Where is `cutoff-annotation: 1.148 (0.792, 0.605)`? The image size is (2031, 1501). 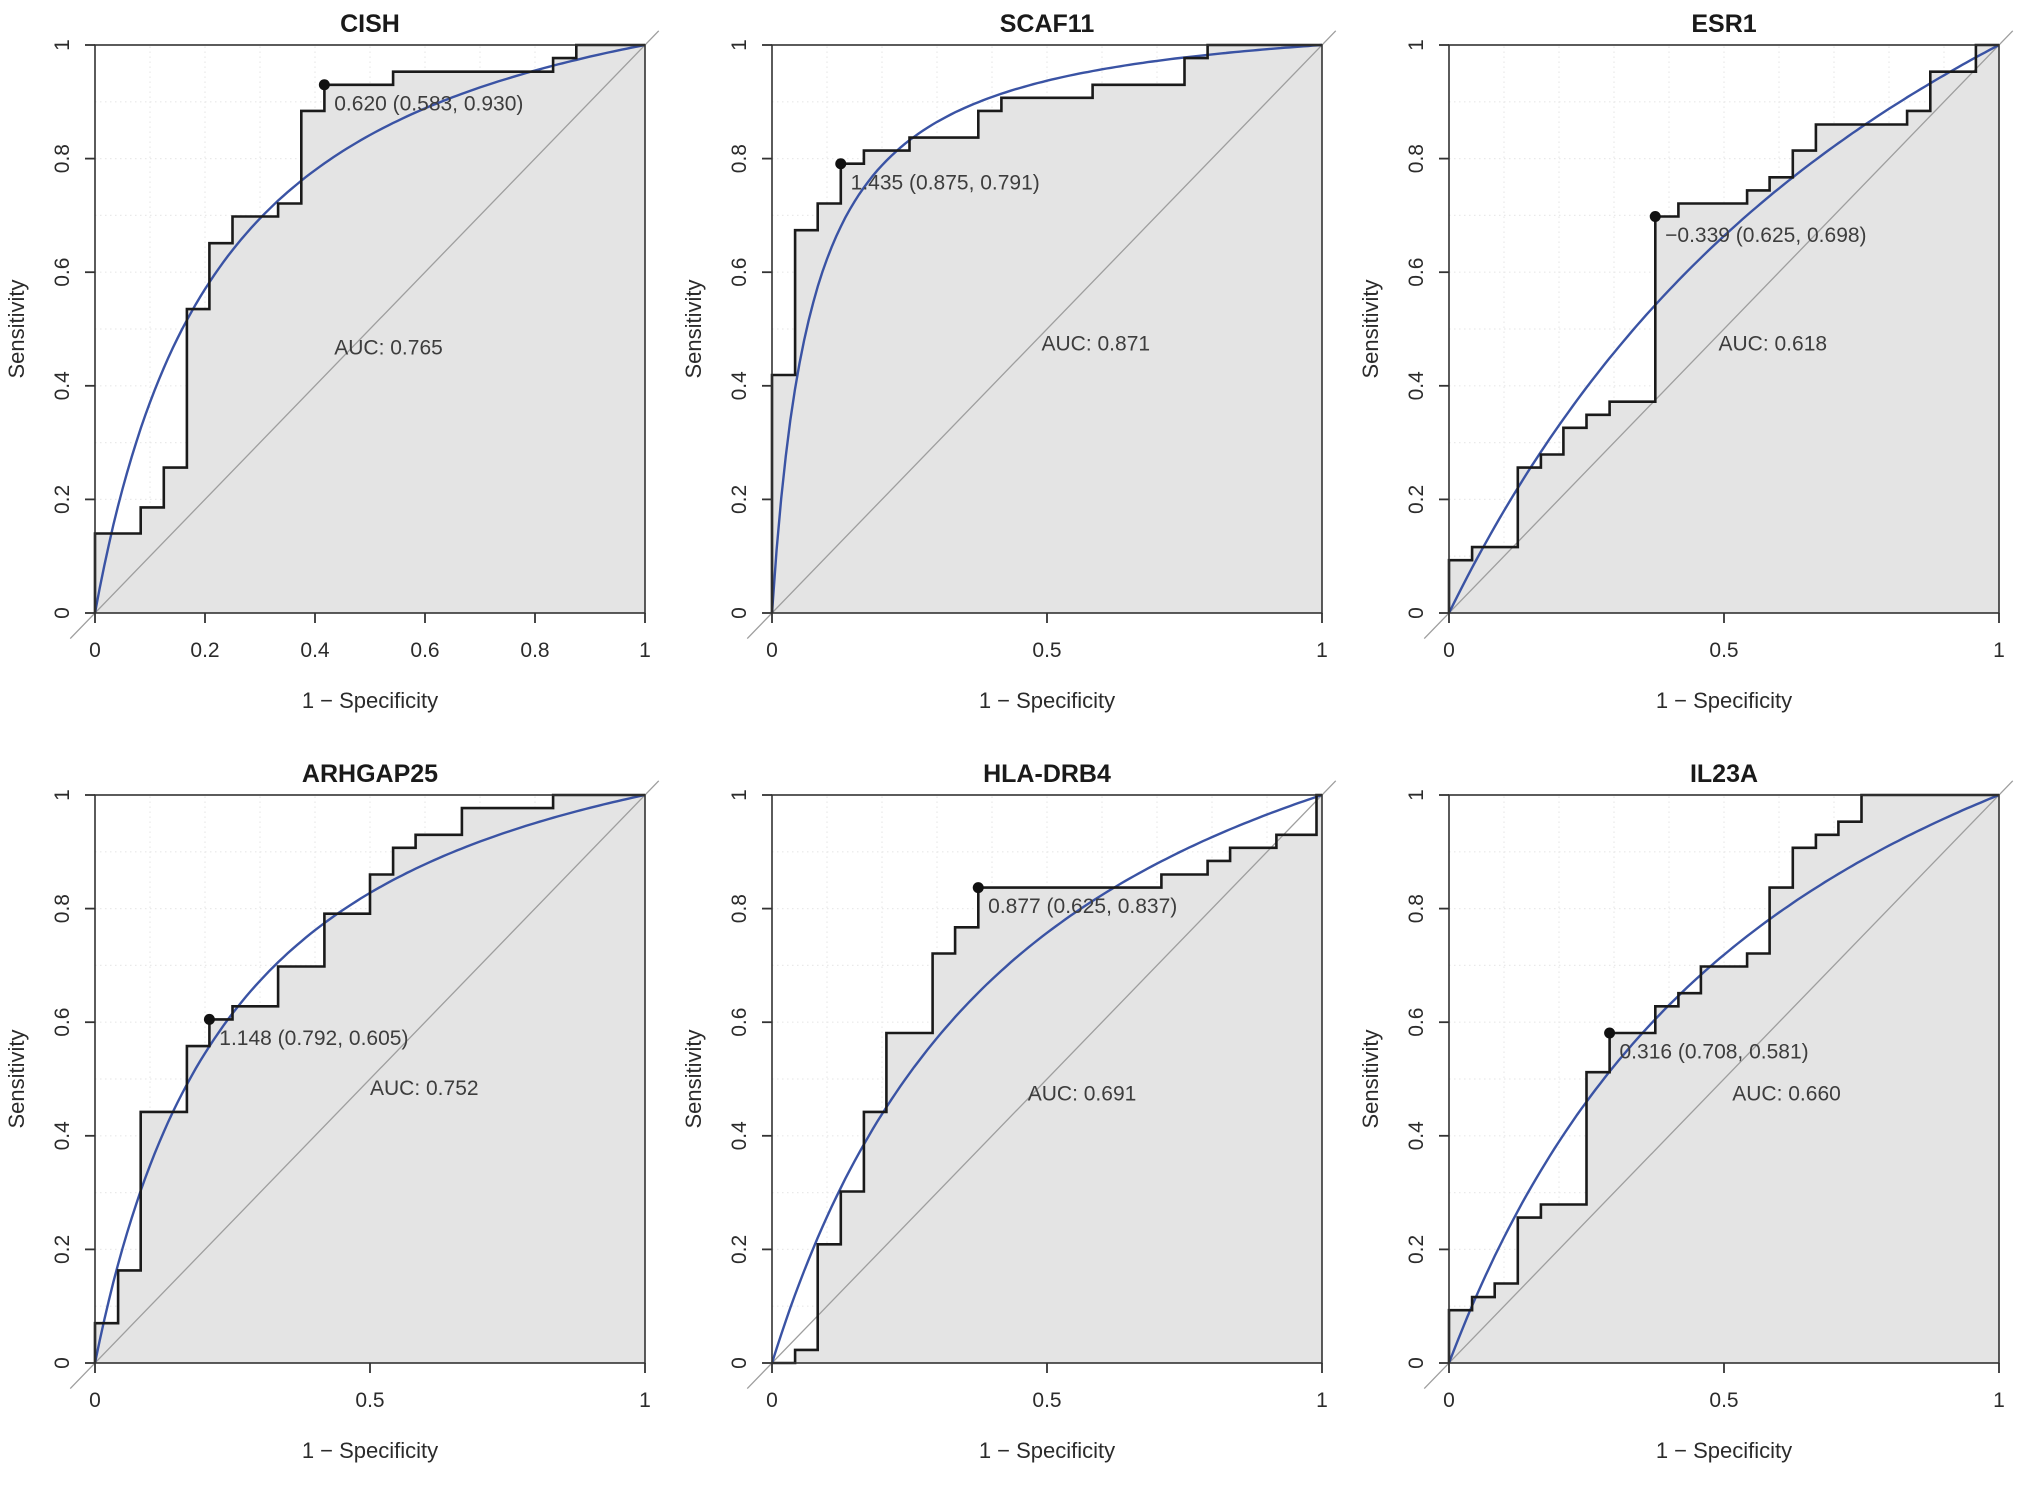
cutoff-annotation: 1.148 (0.792, 0.605) is located at coordinates (313, 1038).